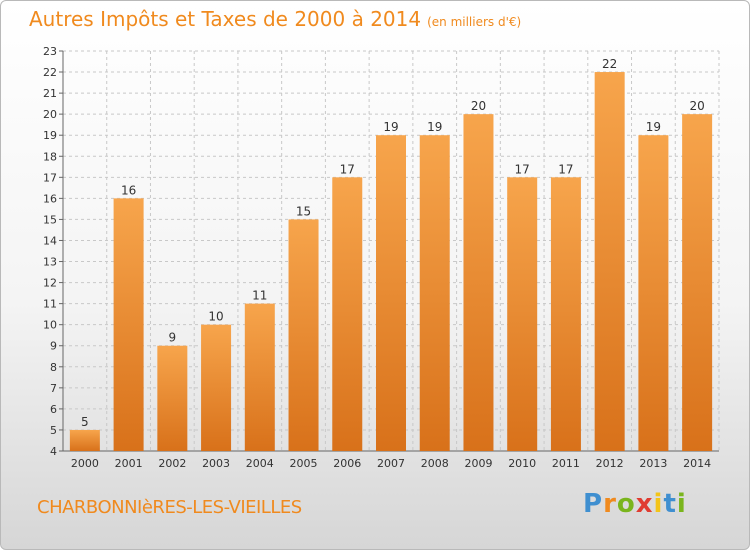 This screenshot has height=550, width=750. What do you see at coordinates (644, 504) in the screenshot?
I see `logo-letter: x` at bounding box center [644, 504].